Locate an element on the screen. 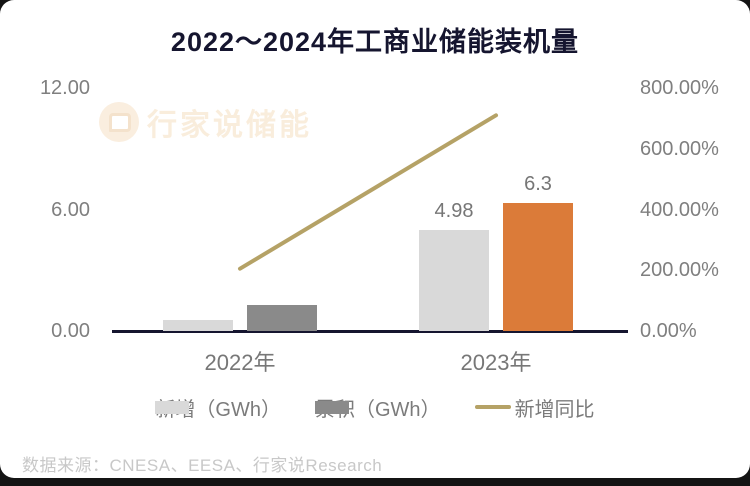 The image size is (750, 486). watermark: 行家说储能 is located at coordinates (205, 122).